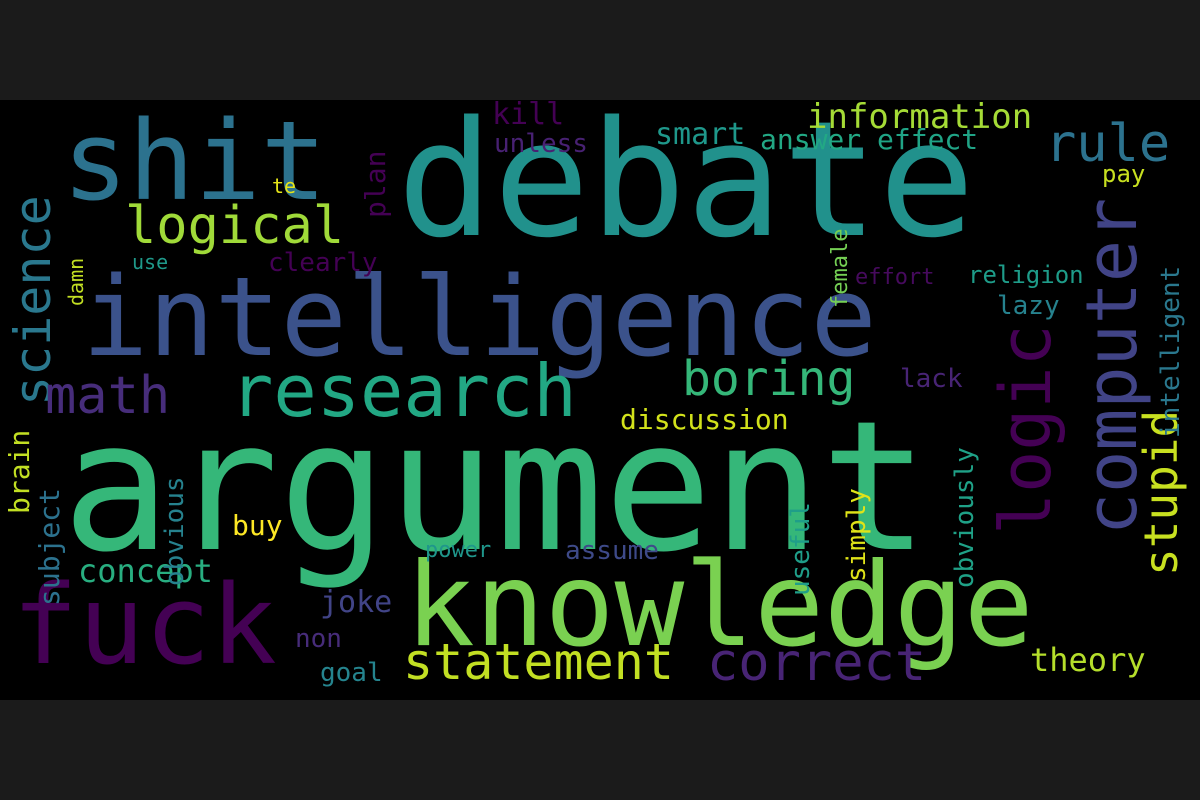 Image resolution: width=1200 pixels, height=800 pixels. Describe the element at coordinates (19, 471) in the screenshot. I see `word-brain: brain` at that location.